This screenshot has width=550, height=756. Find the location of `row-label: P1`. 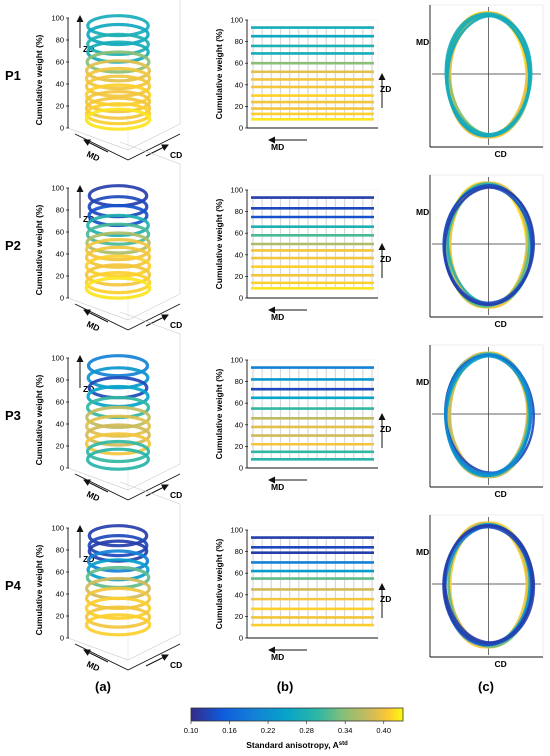

row-label: P1 is located at coordinates (13, 75).